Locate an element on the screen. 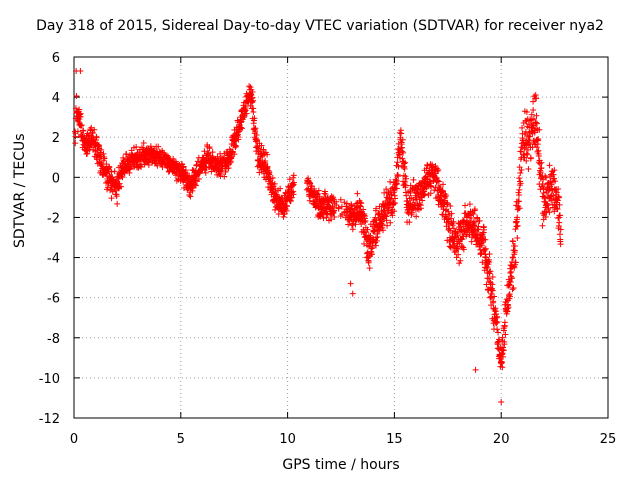 The image size is (640, 480). x-tick-label: 25 is located at coordinates (608, 439).